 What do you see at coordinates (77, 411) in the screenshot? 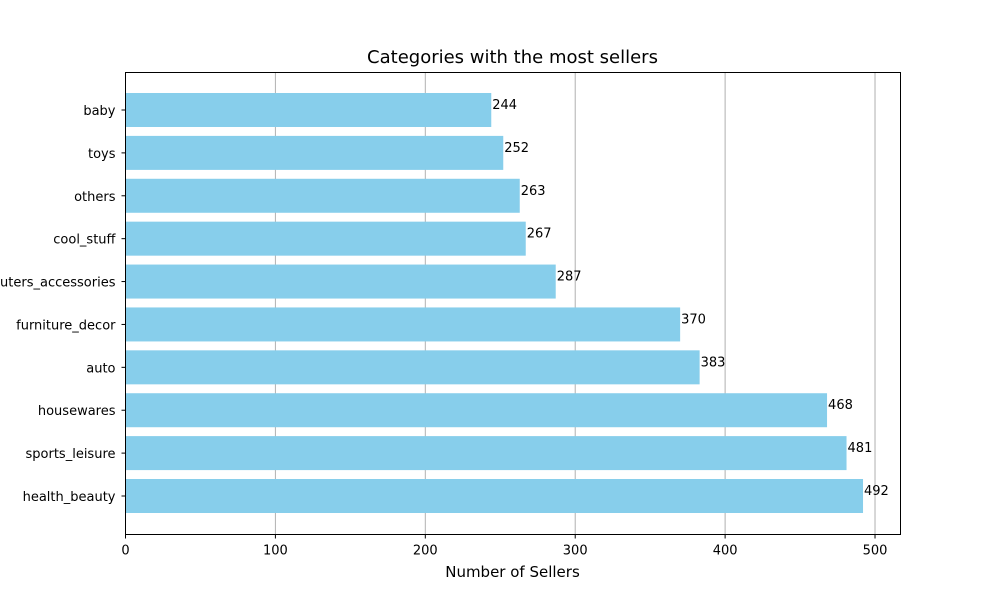
I see `y-tick-label-housewares: housewares` at bounding box center [77, 411].